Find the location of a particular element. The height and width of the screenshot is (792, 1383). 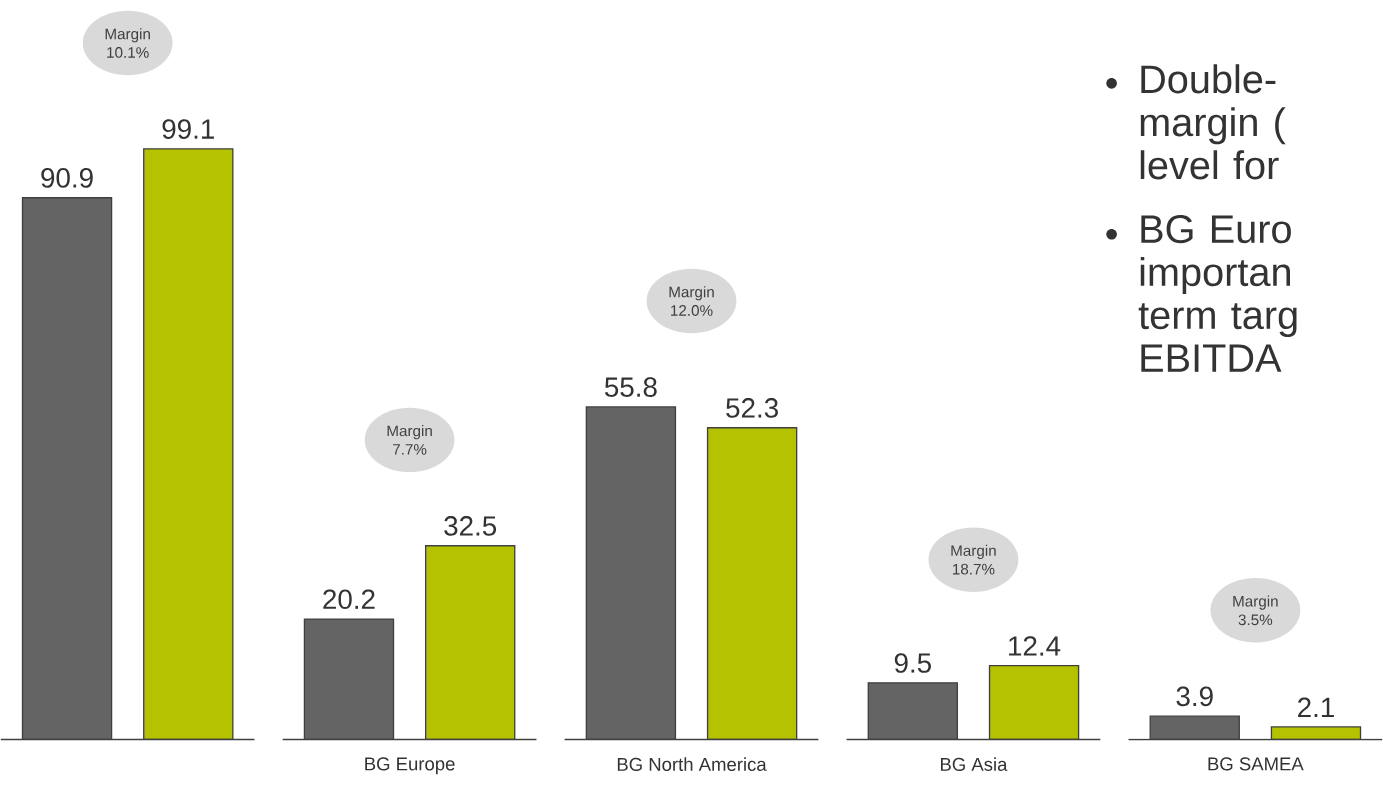

x-tick-label: BG Europe is located at coordinates (410, 766).